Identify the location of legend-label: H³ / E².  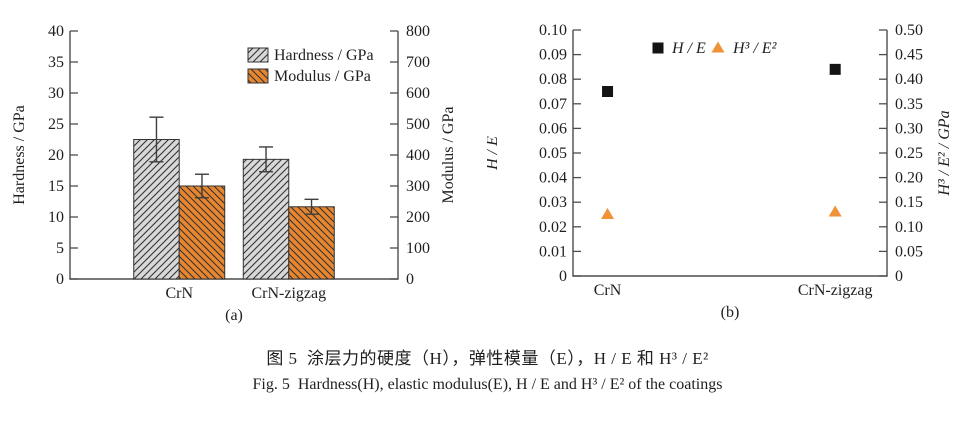
(755, 48).